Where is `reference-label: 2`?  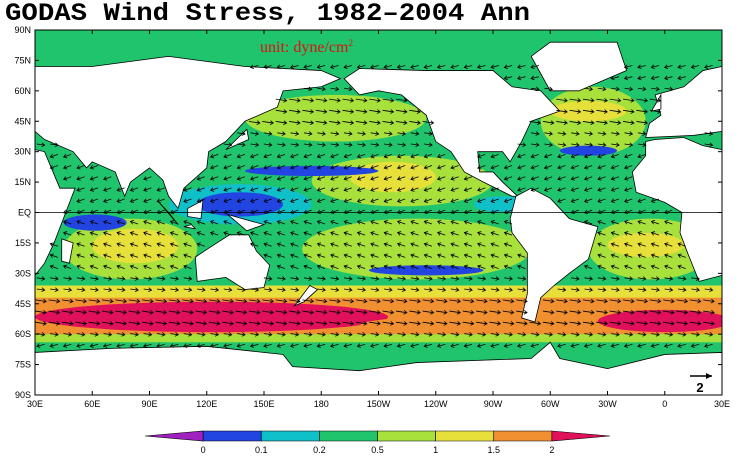
reference-label: 2 is located at coordinates (699, 387).